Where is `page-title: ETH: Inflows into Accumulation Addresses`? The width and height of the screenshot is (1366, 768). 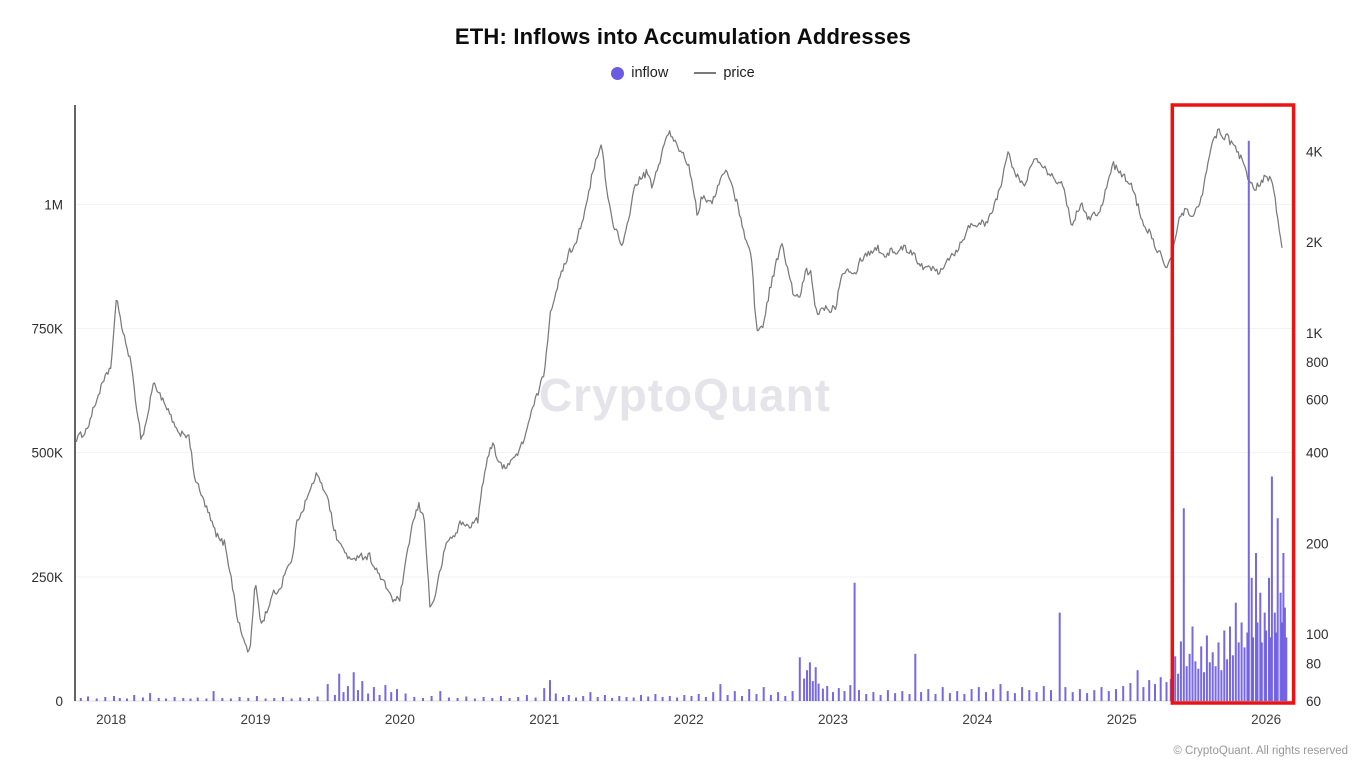 page-title: ETH: Inflows into Accumulation Addresses is located at coordinates (683, 36).